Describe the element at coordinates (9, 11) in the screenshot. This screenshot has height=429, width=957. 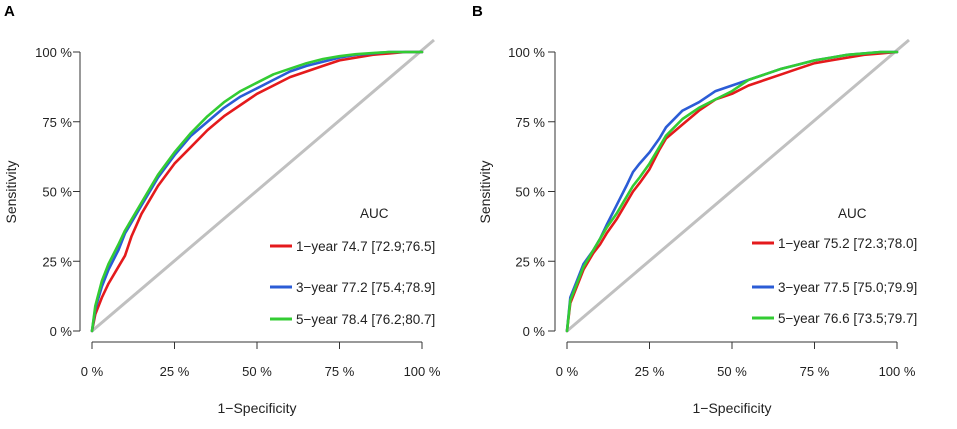
I see `panel-label: A` at that location.